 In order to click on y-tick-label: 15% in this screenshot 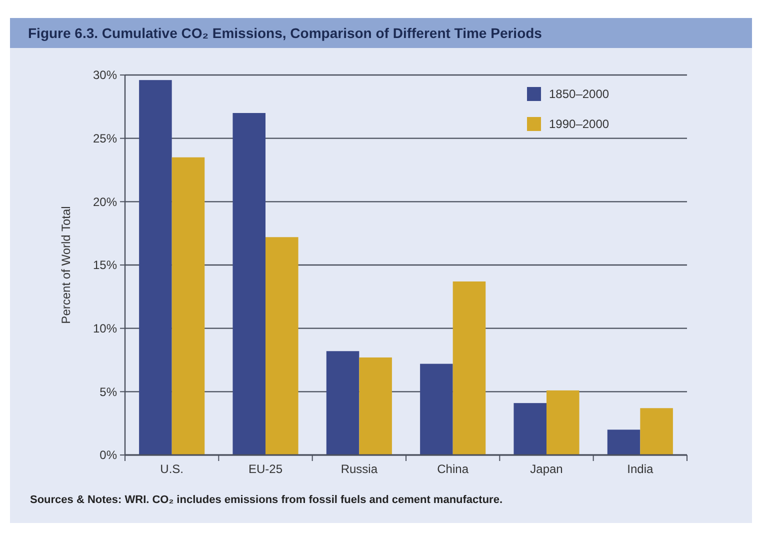, I will do `click(105, 265)`.